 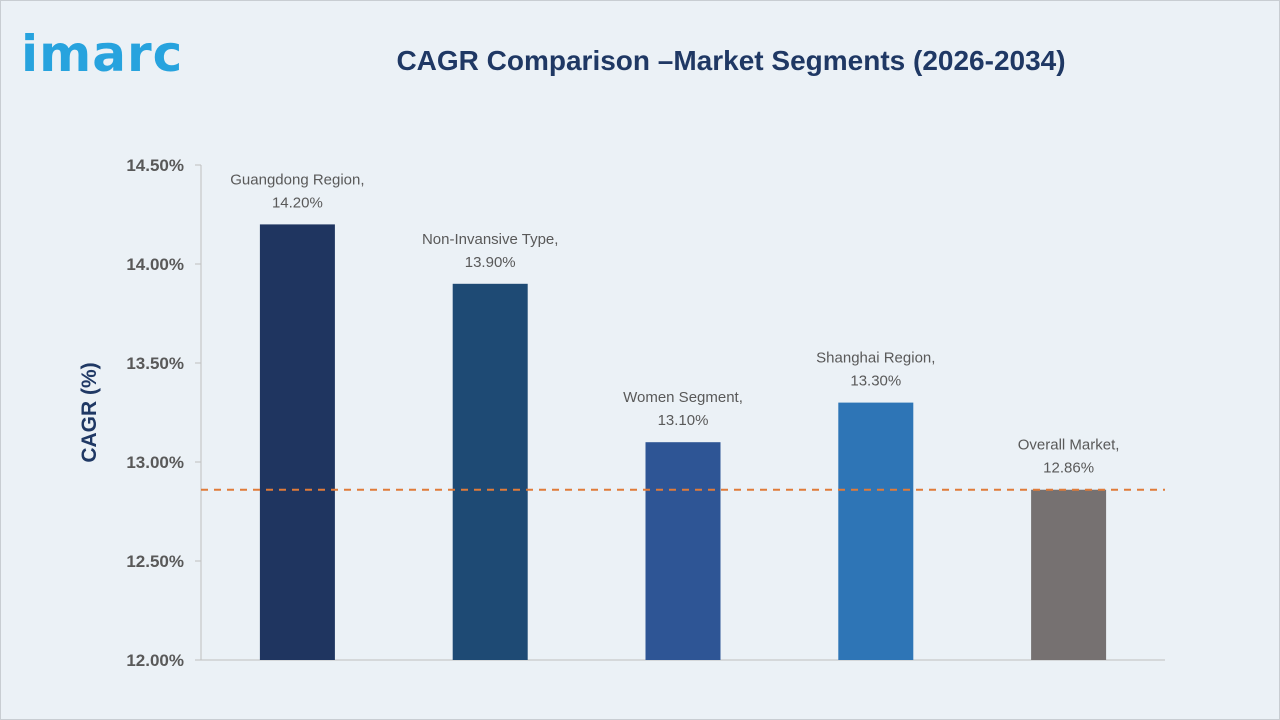 I want to click on data-label-category: Guangdong Region,, so click(x=297, y=179).